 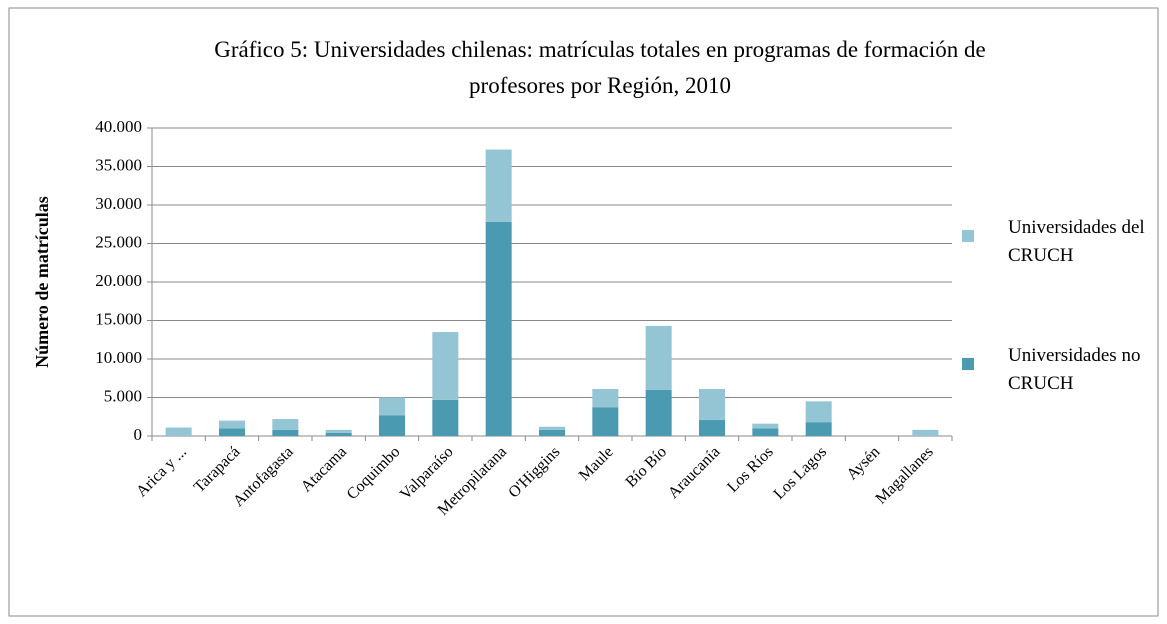 I want to click on y-tick-label: 25.000, so click(x=118, y=241).